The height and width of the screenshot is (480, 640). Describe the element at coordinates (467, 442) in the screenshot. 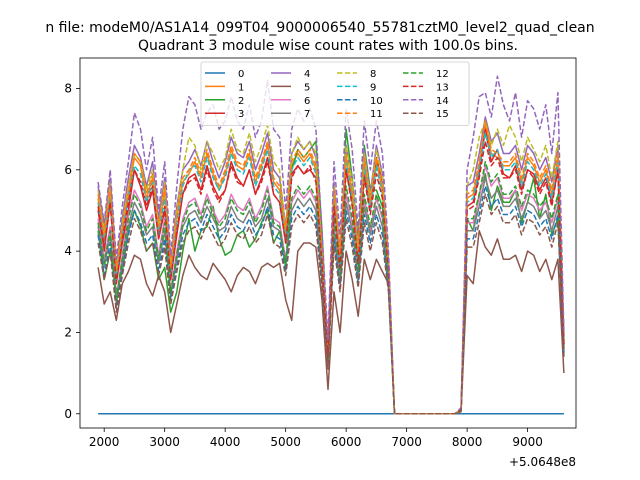

I see `x-tick-label-8000: 8000` at that location.